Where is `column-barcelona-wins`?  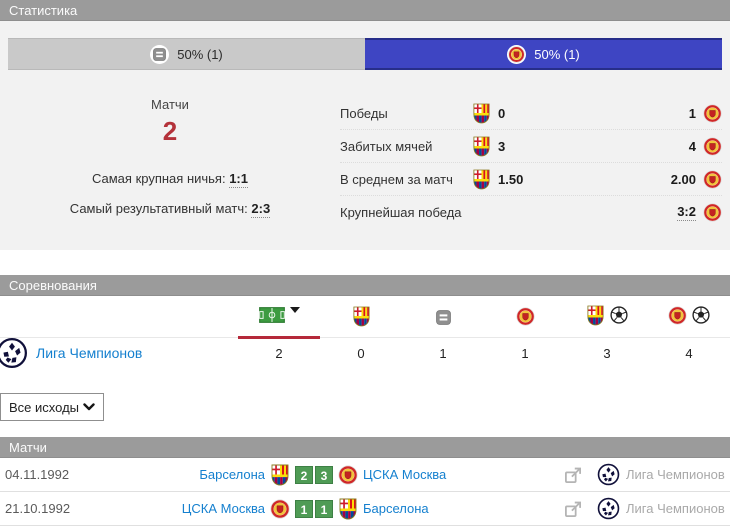
column-barcelona-wins is located at coordinates (361, 316).